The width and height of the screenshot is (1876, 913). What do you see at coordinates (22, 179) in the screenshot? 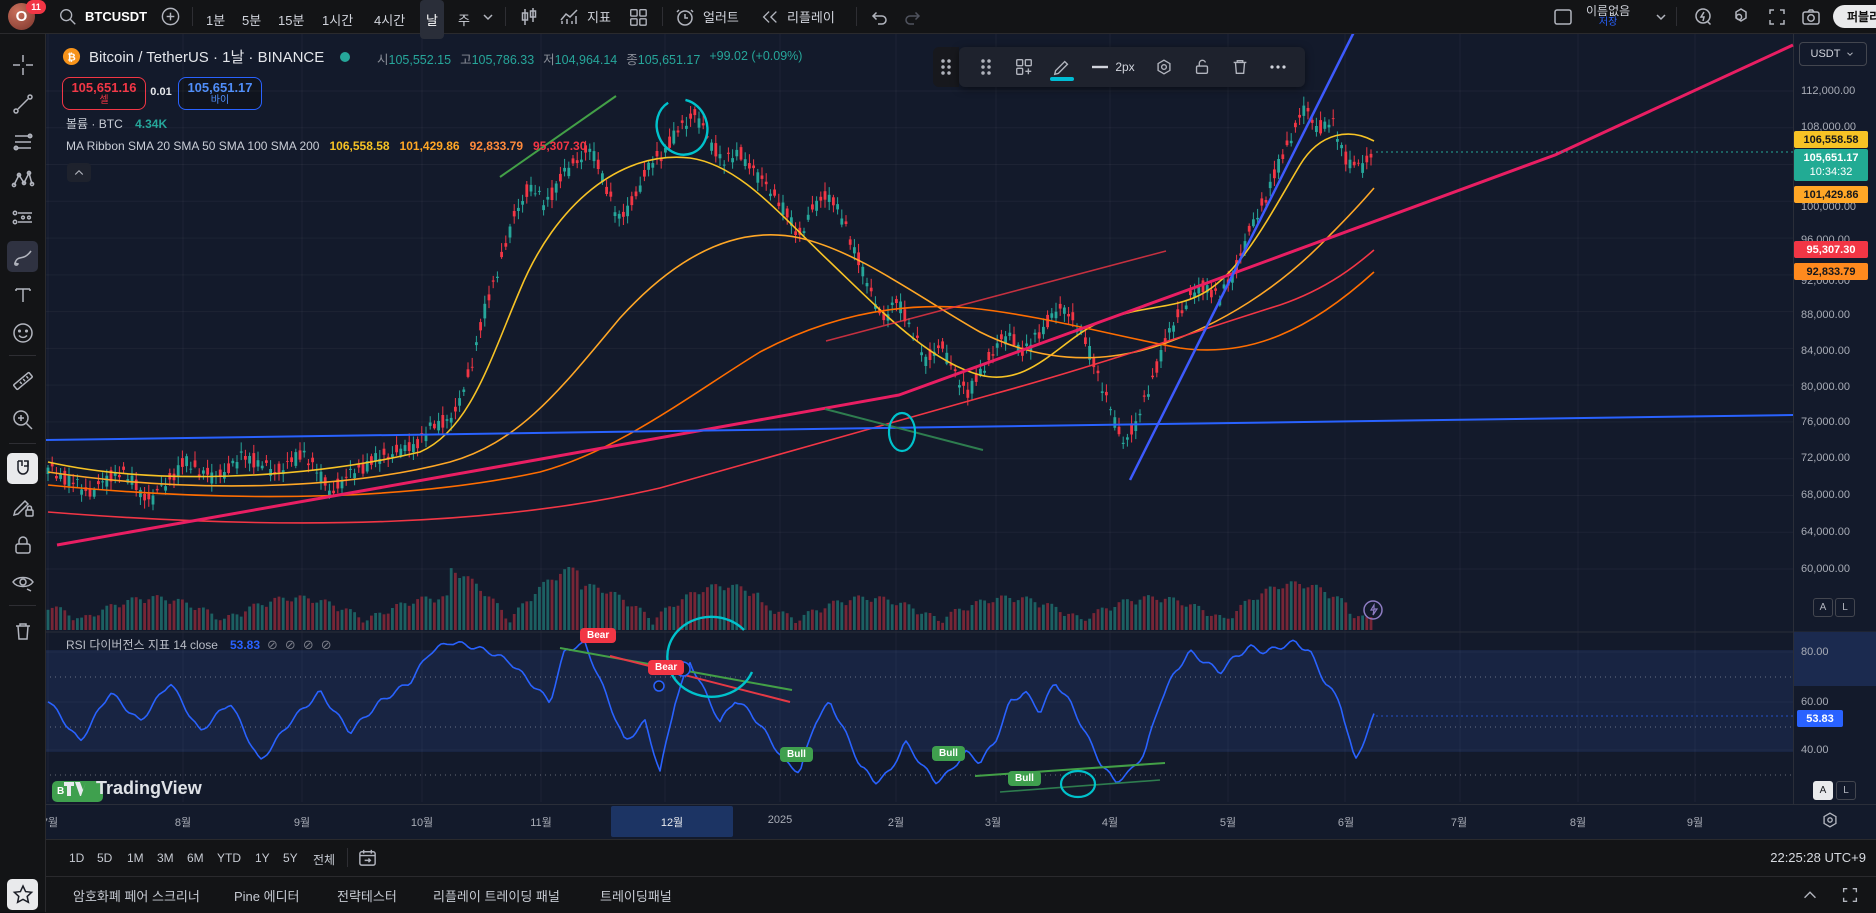
I see `pattern-tool` at bounding box center [22, 179].